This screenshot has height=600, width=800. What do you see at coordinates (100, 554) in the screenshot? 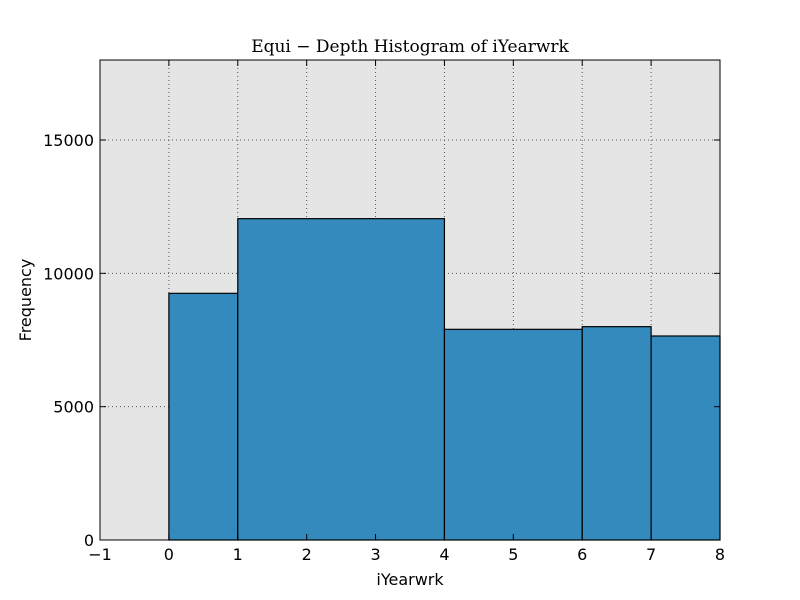
I see `x-tick-label: −1` at bounding box center [100, 554].